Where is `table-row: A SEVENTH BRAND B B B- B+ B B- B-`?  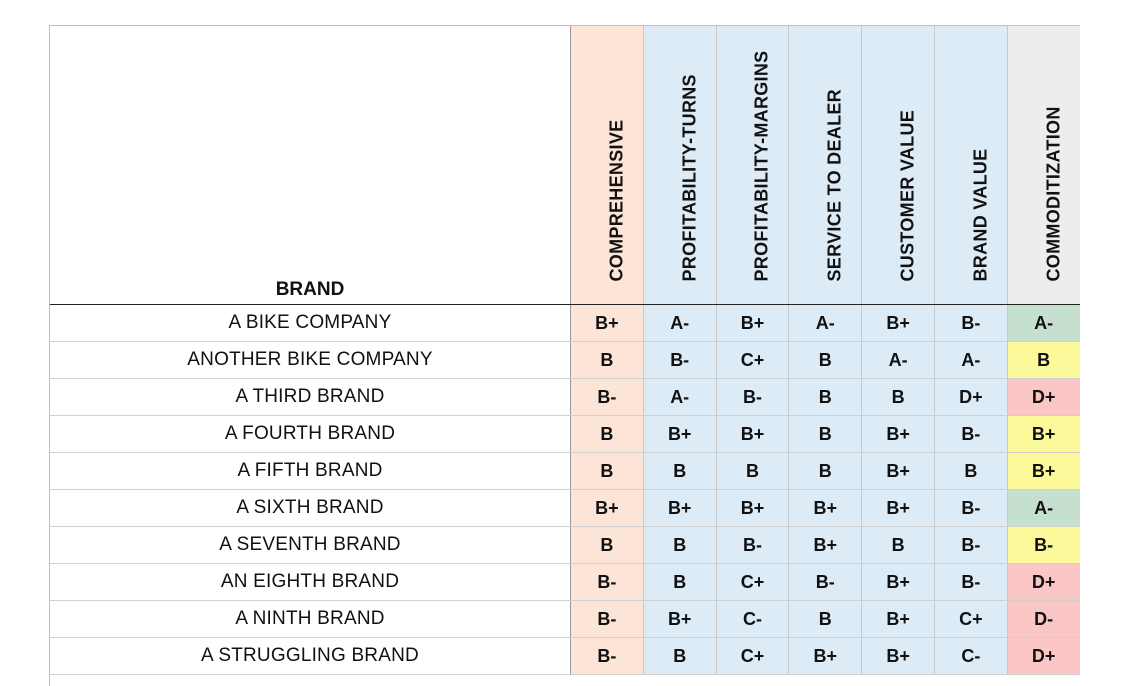
table-row: A SEVENTH BRAND B B B- B+ B B- B- is located at coordinates (565, 545).